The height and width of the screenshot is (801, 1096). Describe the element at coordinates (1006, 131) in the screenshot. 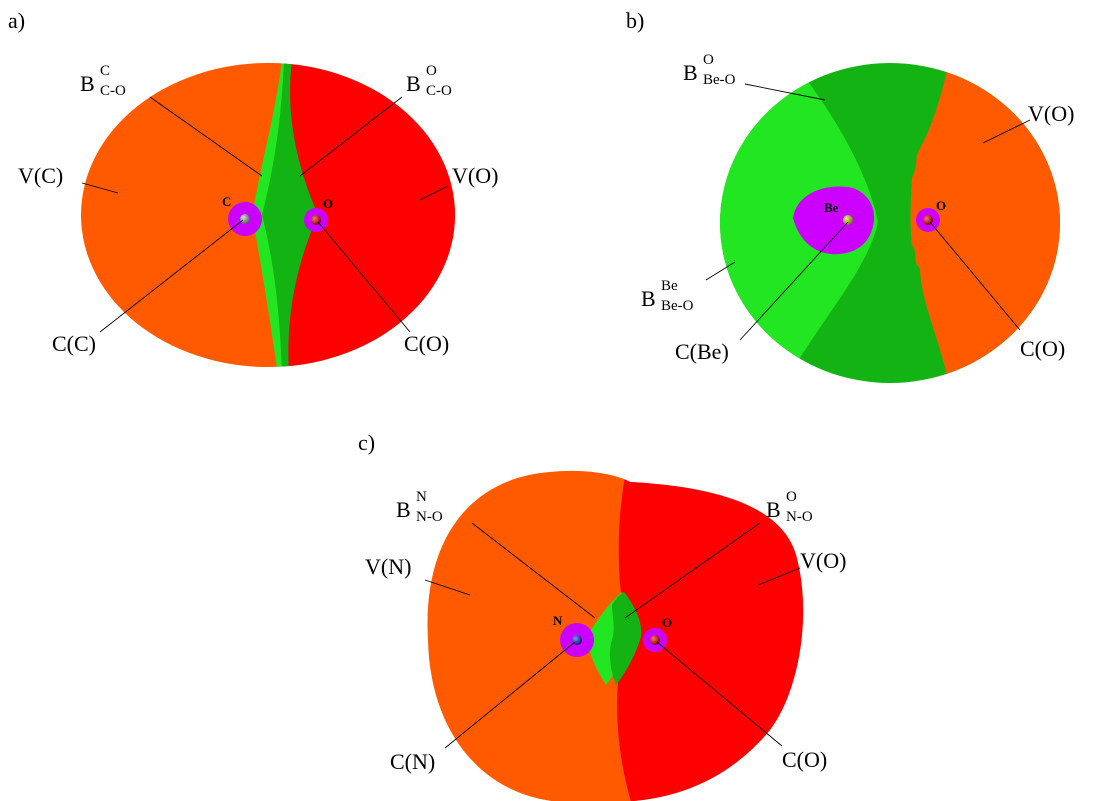

I see `panel-b-leader-vo` at that location.